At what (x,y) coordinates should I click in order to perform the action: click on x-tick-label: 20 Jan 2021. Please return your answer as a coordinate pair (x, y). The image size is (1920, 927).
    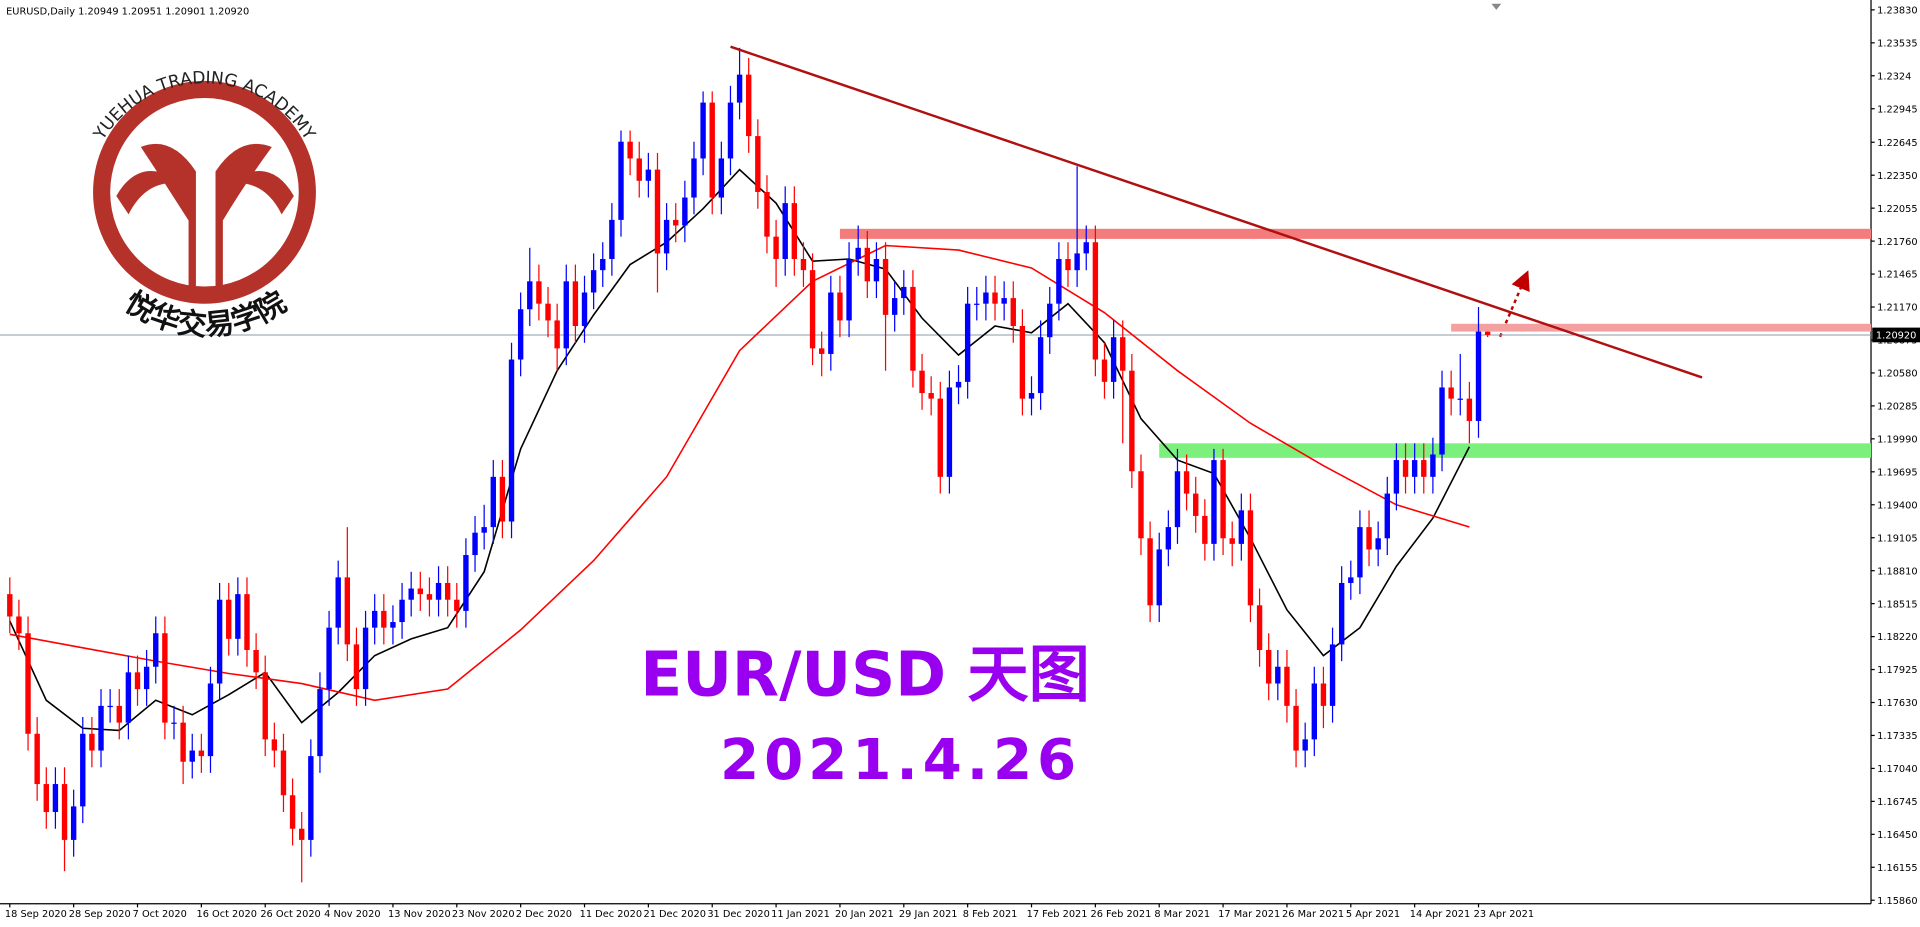
    Looking at the image, I should click on (864, 914).